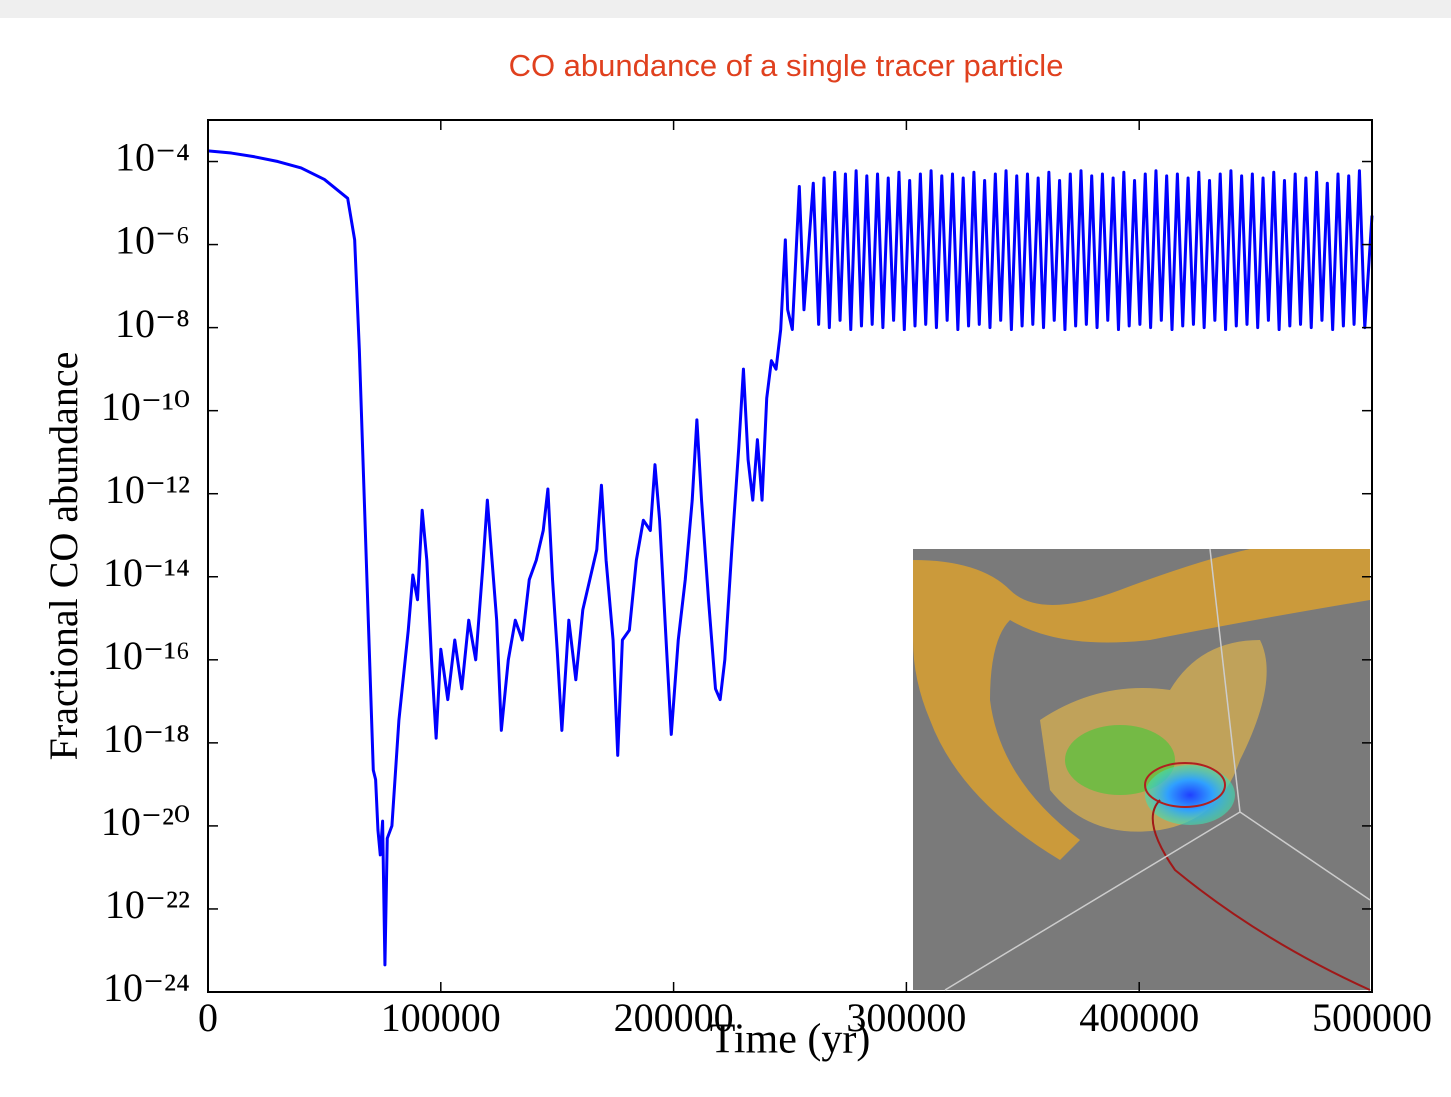  Describe the element at coordinates (146, 655) in the screenshot. I see `y-tick-label: 10⁻¹⁶` at that location.